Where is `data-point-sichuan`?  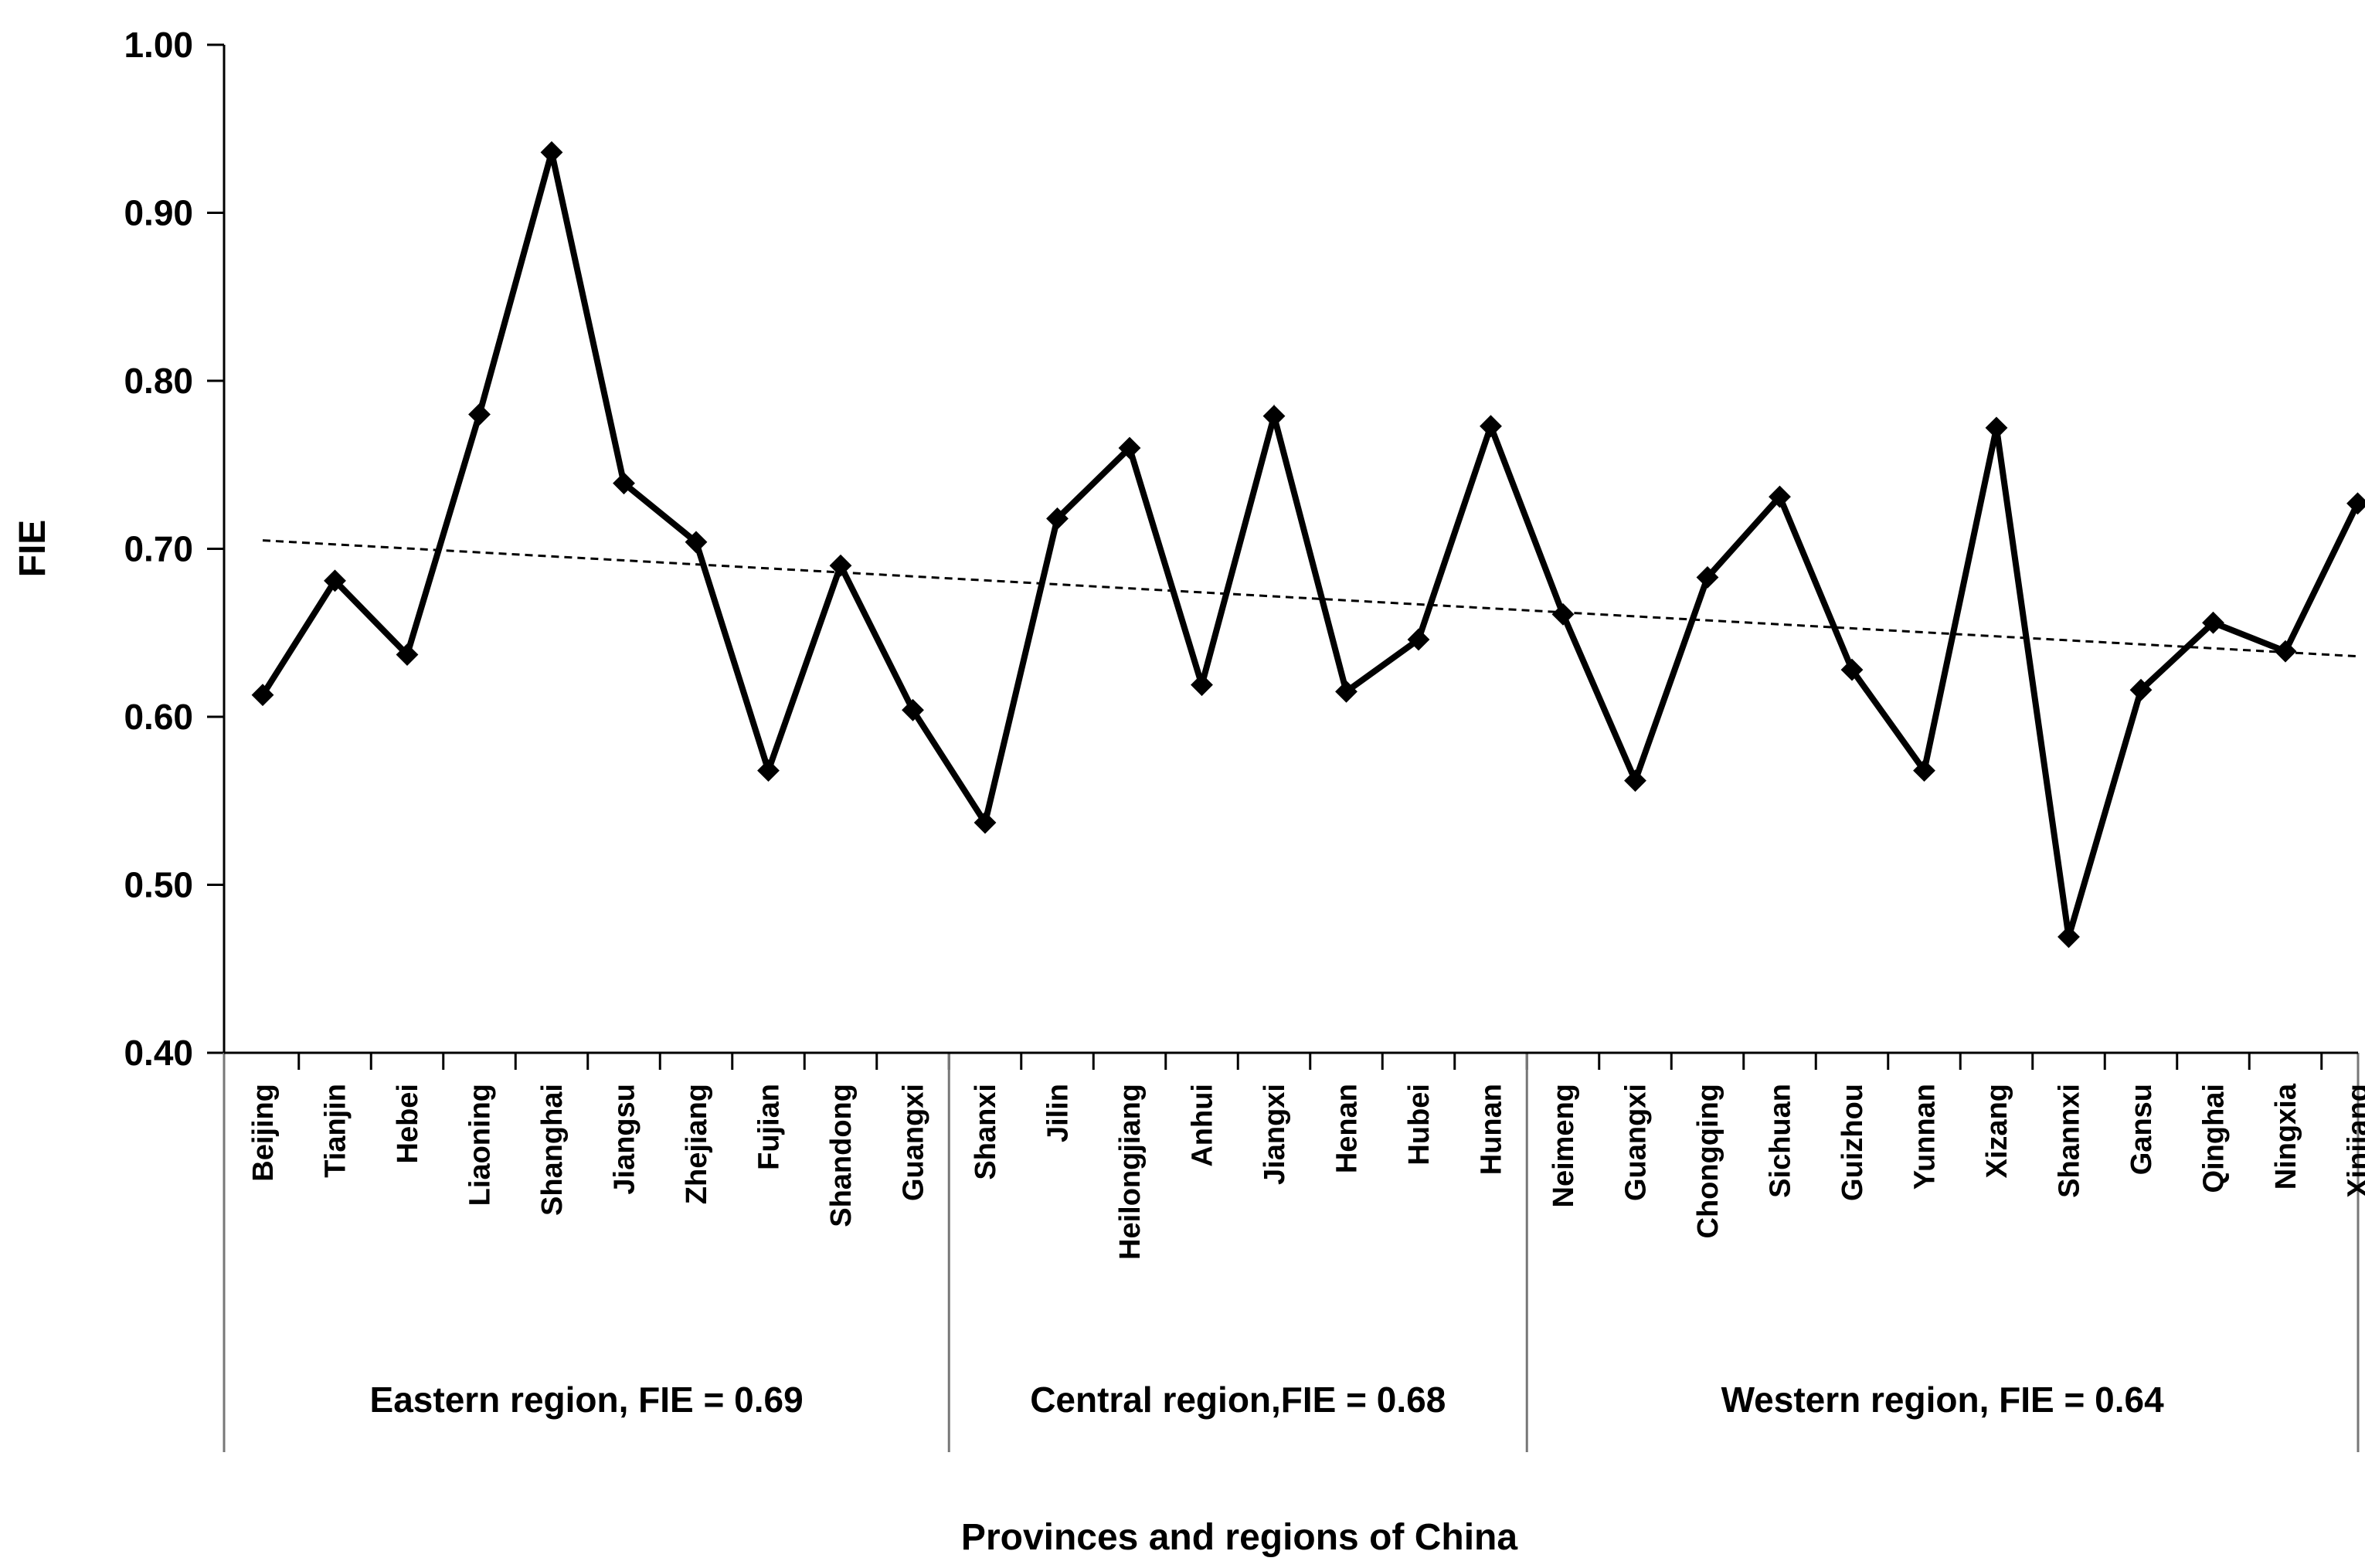 data-point-sichuan is located at coordinates (1780, 496).